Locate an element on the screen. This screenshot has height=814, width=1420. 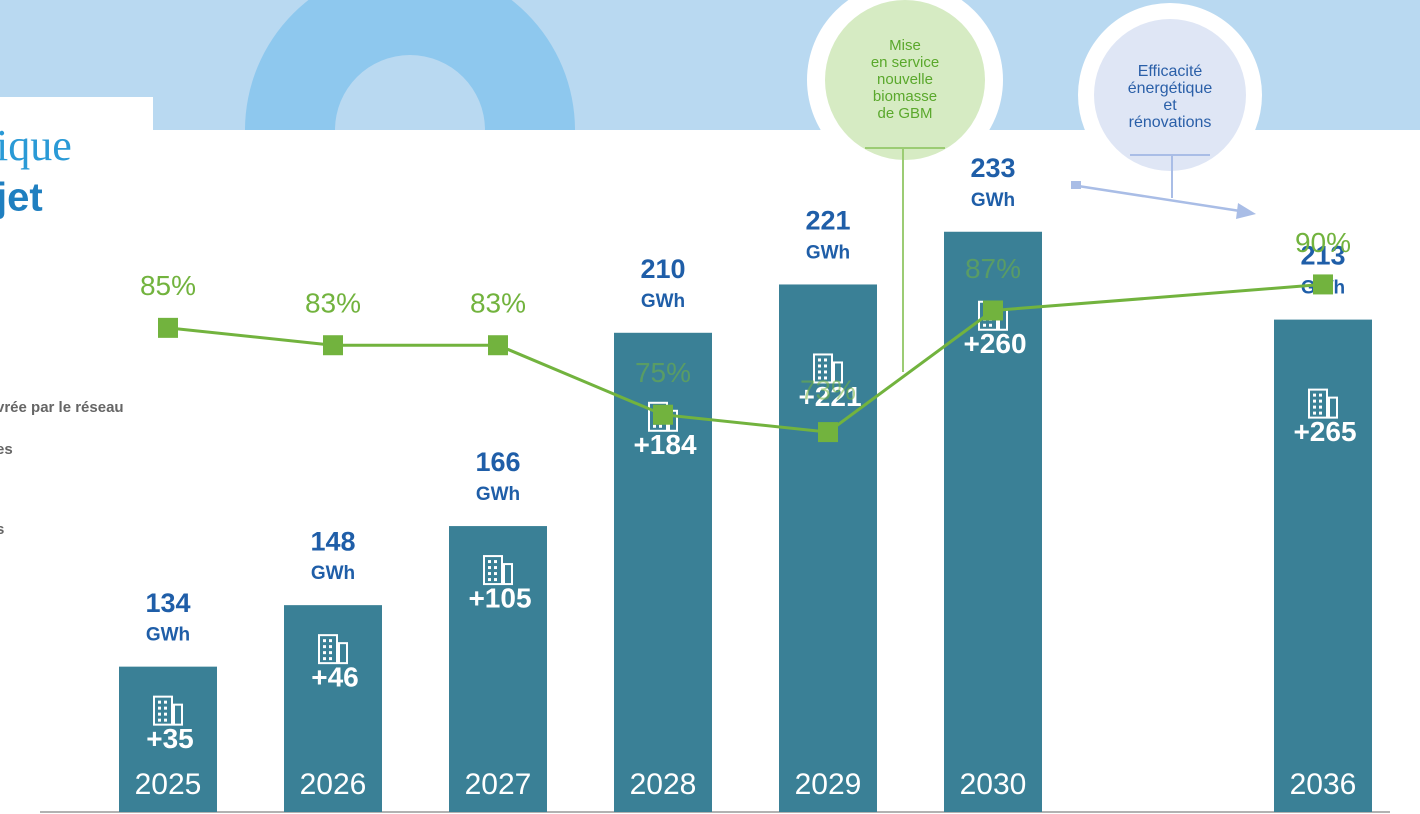
line-value-label: 90% is located at coordinates (1323, 242).